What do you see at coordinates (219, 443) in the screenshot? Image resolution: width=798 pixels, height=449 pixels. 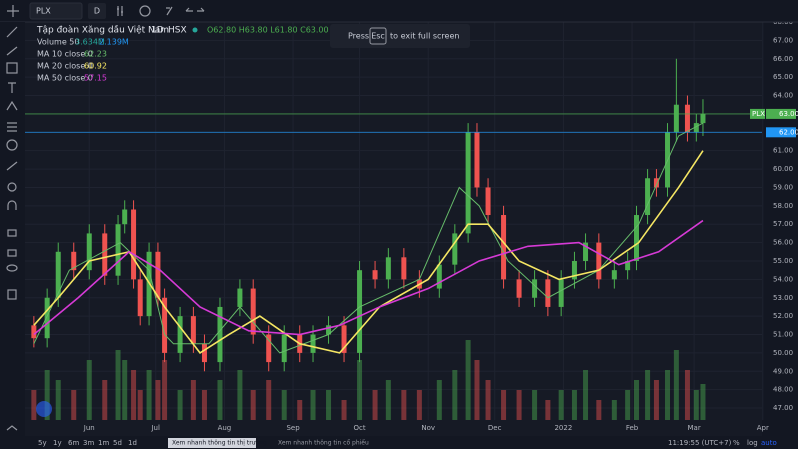 I see `tab: Xem nhanh thông tin thị trường` at bounding box center [219, 443].